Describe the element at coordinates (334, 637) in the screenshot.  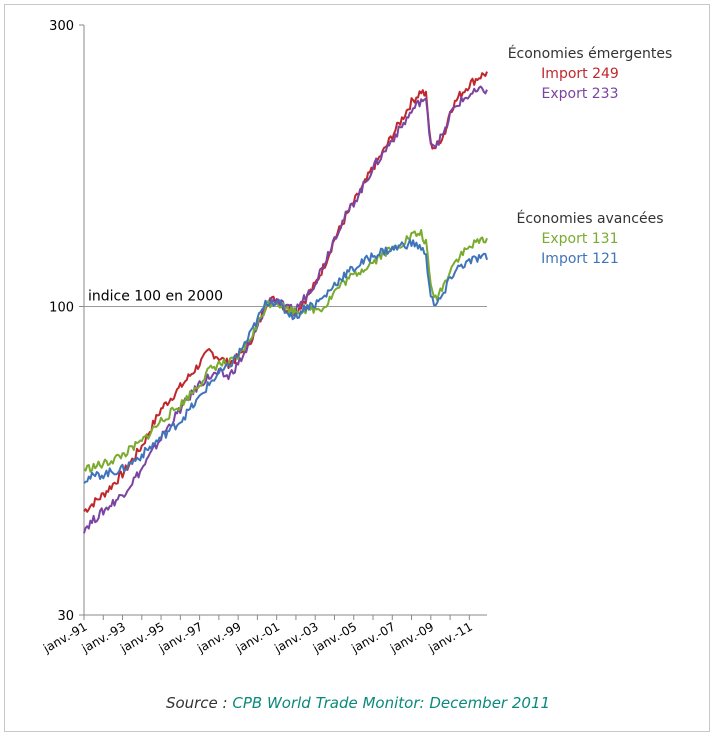
I see `x-tick-label: janv.-05` at that location.